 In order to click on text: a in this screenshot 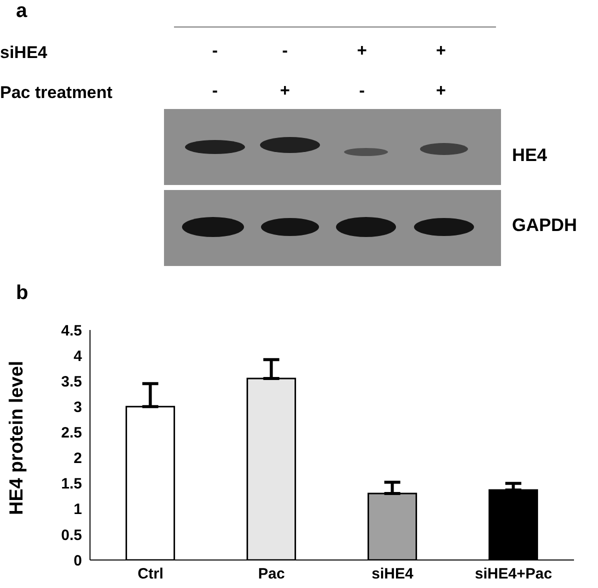, I will do `click(22, 11)`.